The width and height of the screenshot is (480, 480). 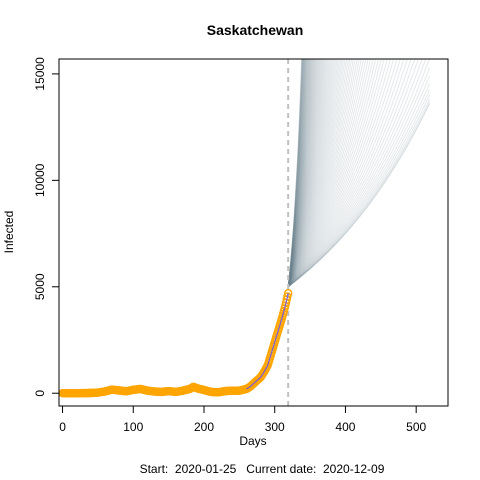 I want to click on x-axis-label: Days, so click(x=252, y=441).